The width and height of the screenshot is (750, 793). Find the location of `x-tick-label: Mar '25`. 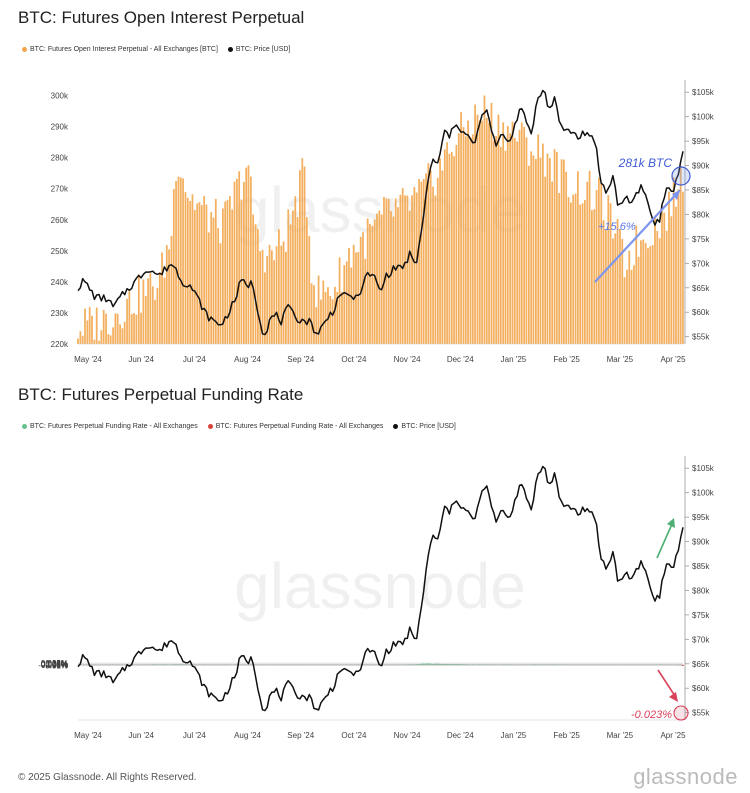

x-tick-label: Mar '25 is located at coordinates (620, 735).